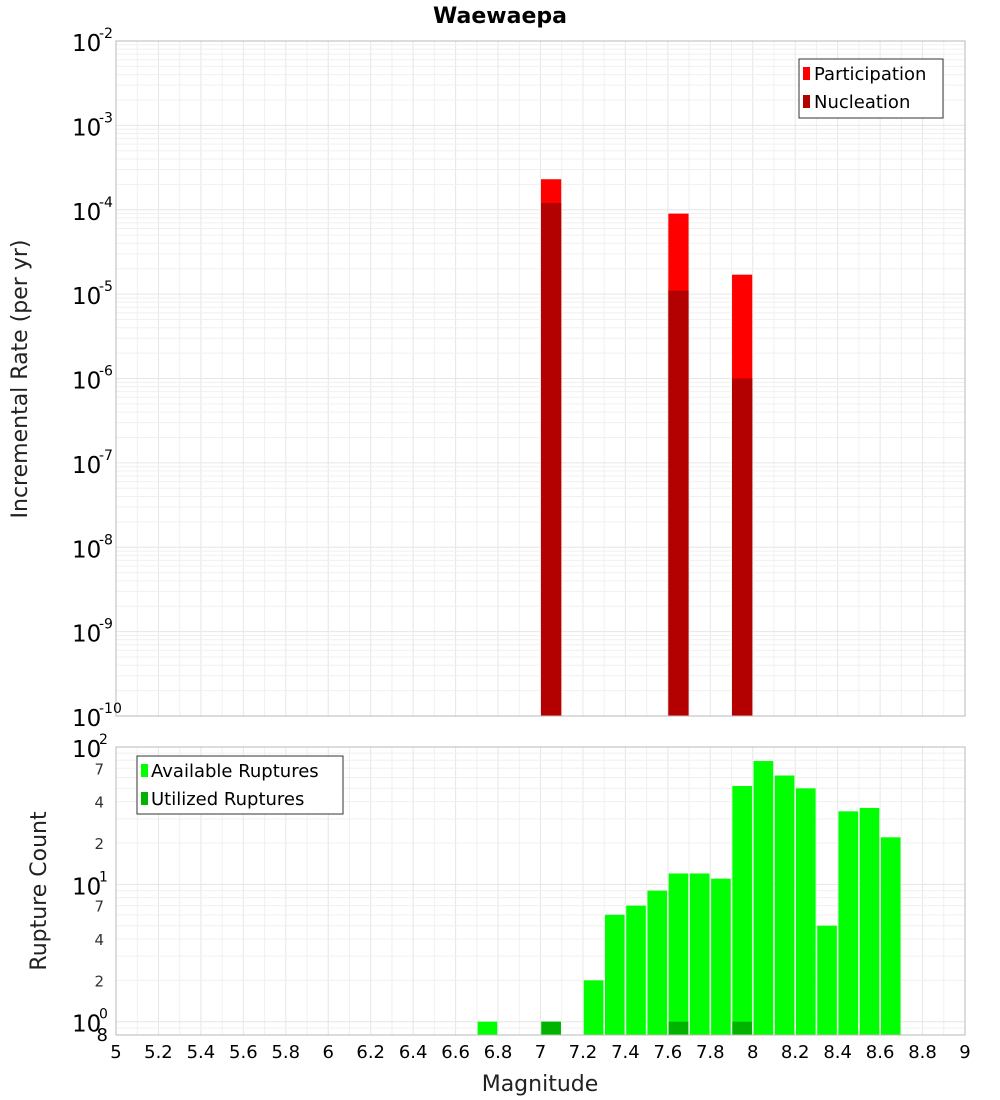  Describe the element at coordinates (870, 74) in the screenshot. I see `legend-label-participation: Participation` at that location.